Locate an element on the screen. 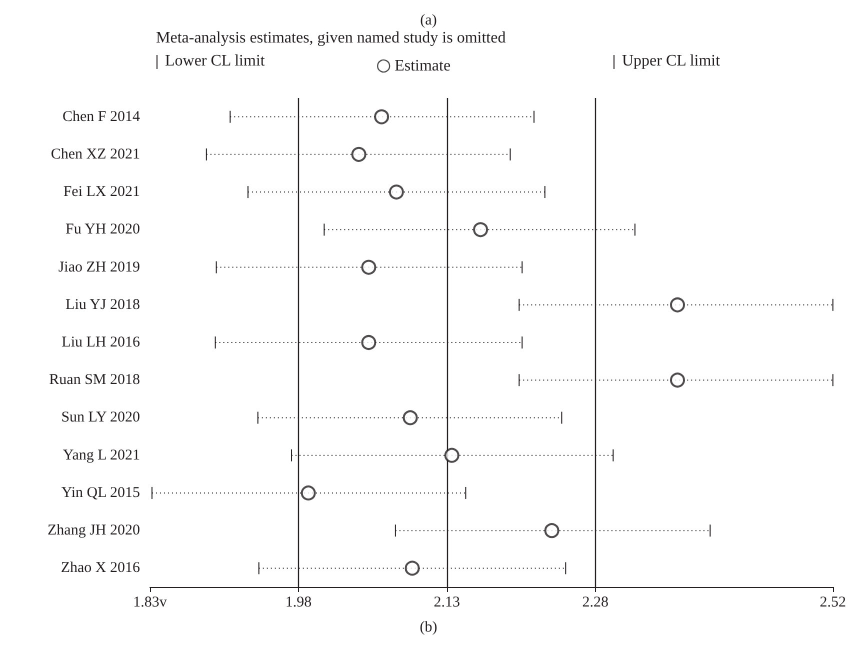 This screenshot has height=661, width=857. text: Lower CL limit is located at coordinates (215, 61).